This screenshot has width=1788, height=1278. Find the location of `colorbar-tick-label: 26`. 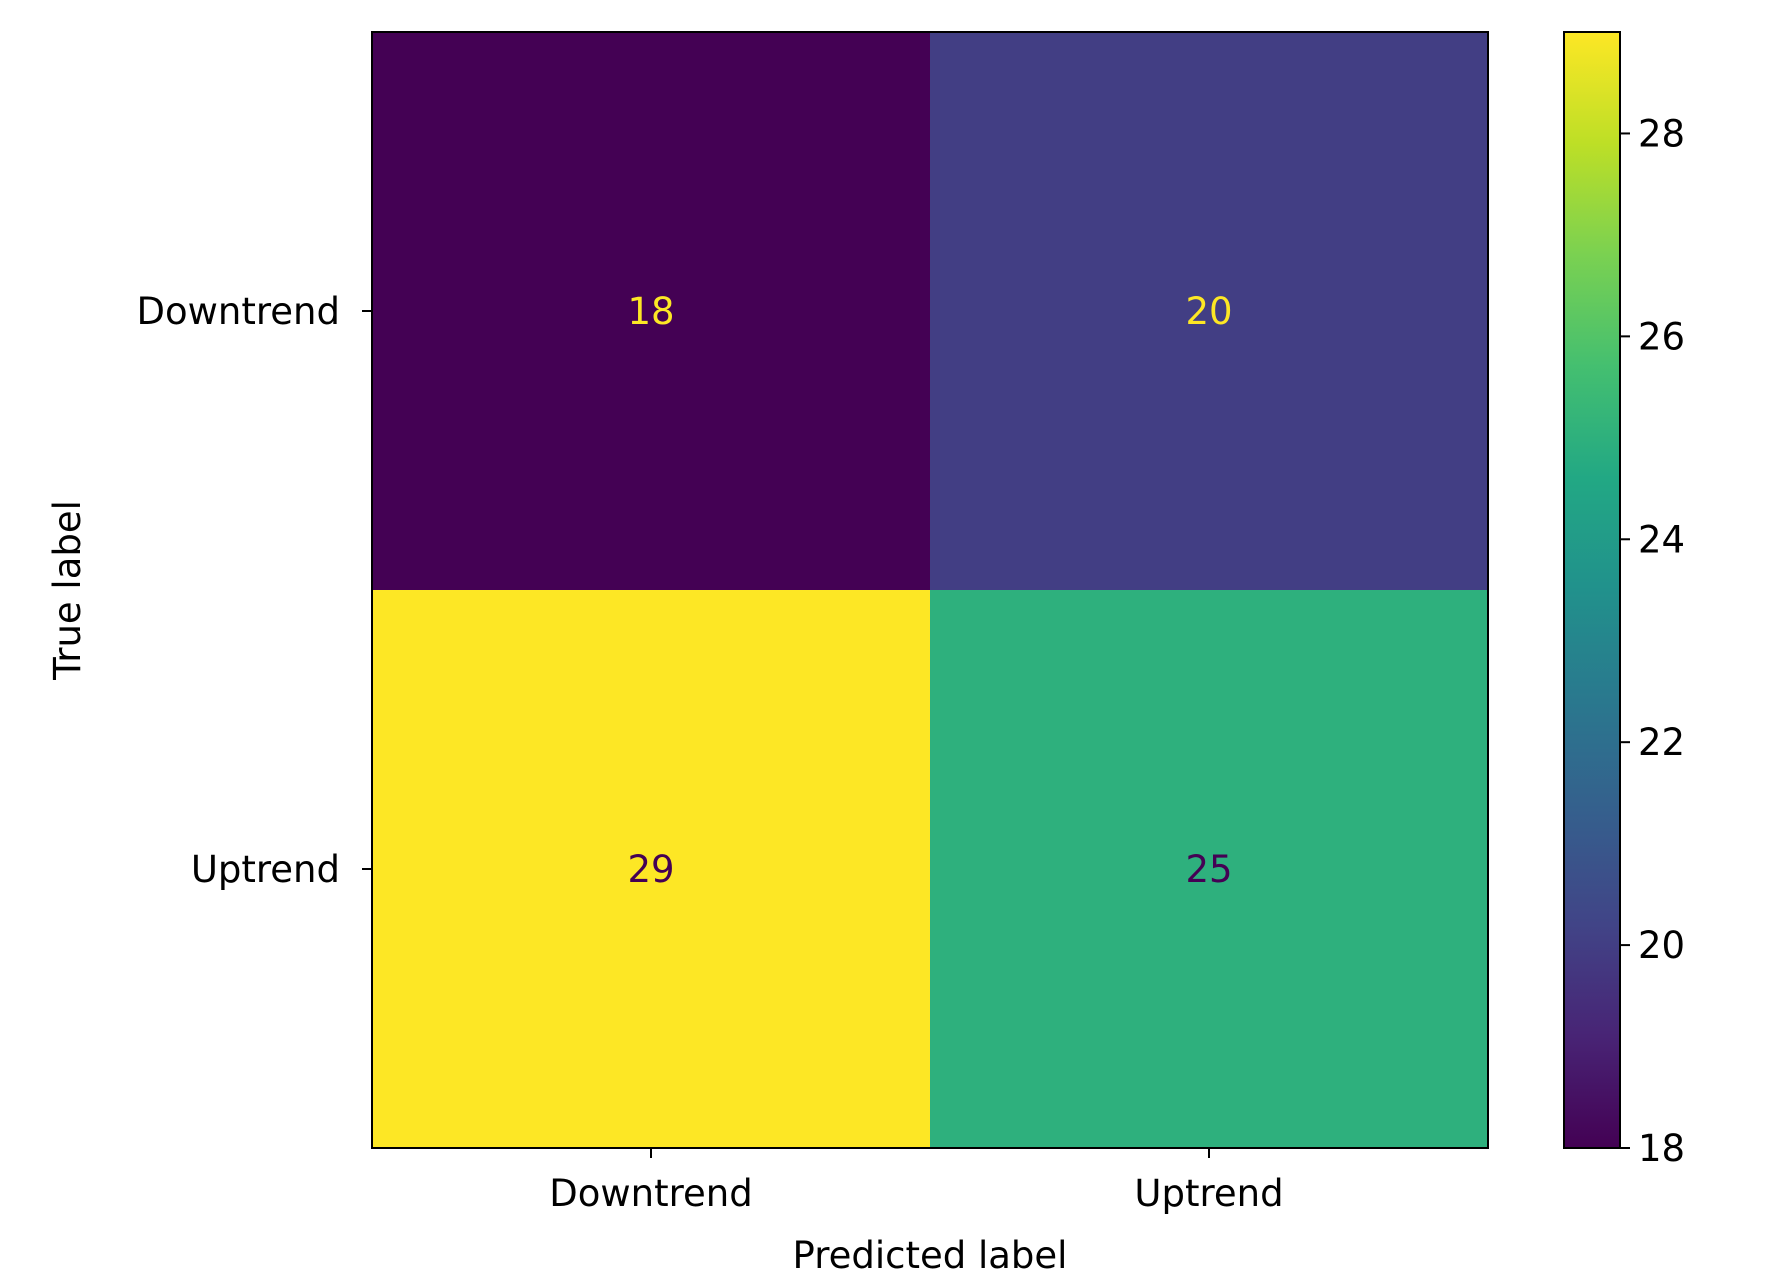

colorbar-tick-label: 26 is located at coordinates (1661, 336).